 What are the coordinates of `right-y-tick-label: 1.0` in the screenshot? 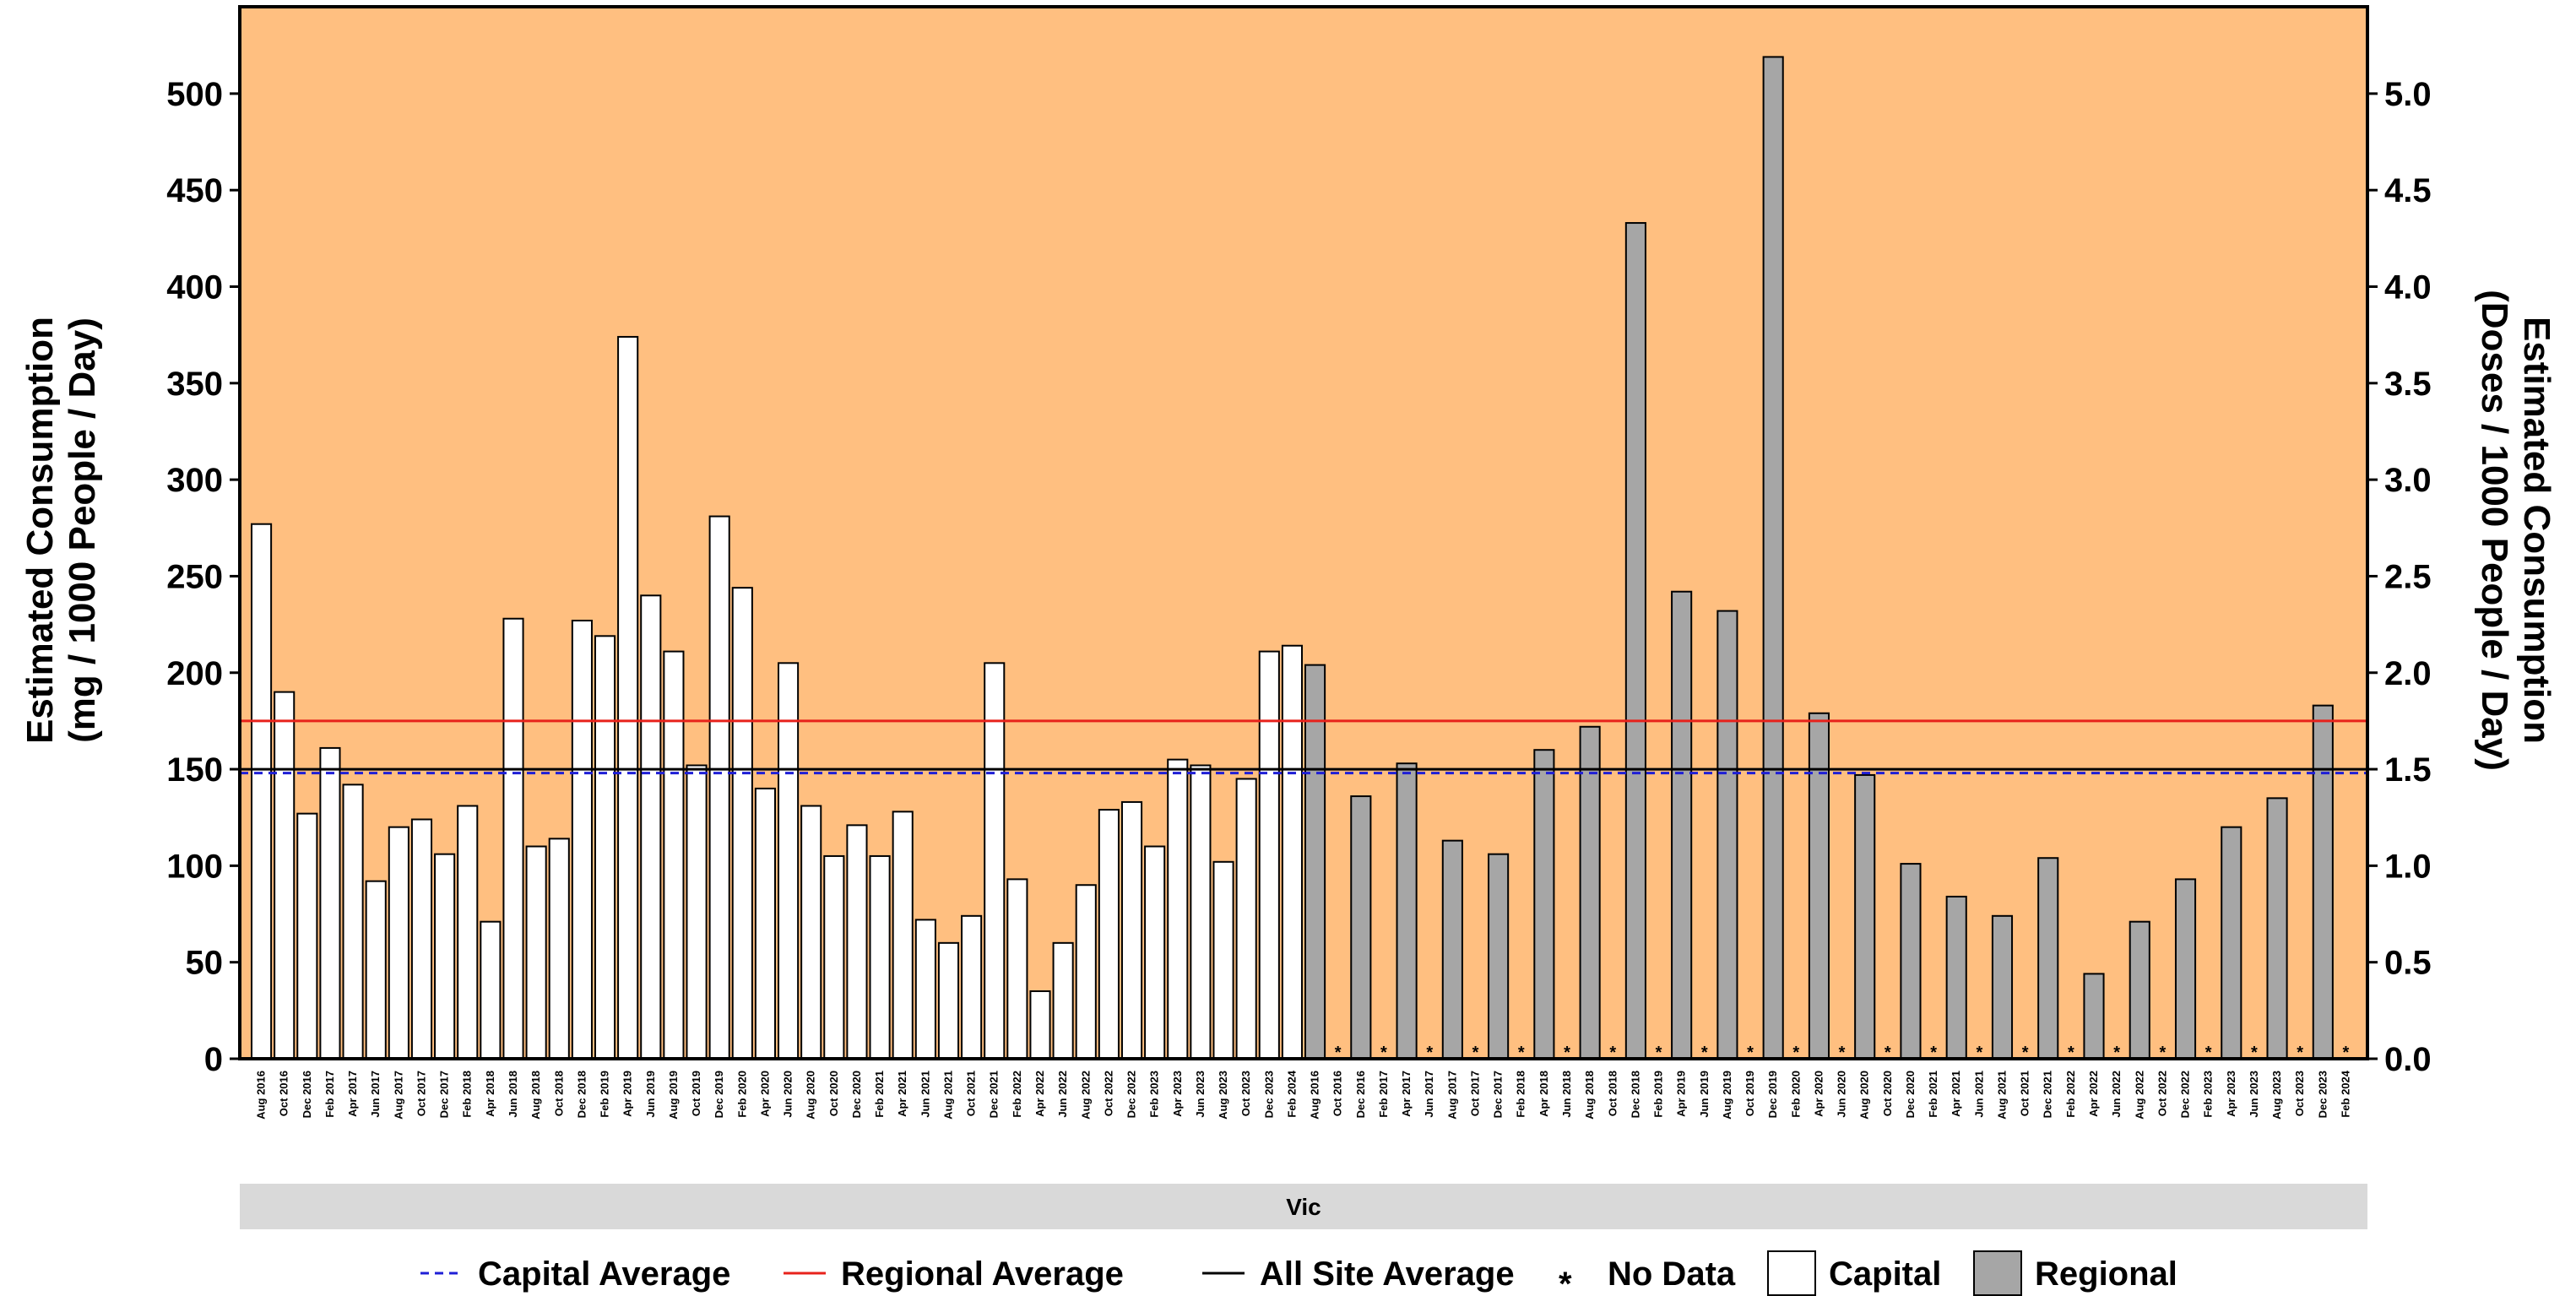 It's located at (2408, 866).